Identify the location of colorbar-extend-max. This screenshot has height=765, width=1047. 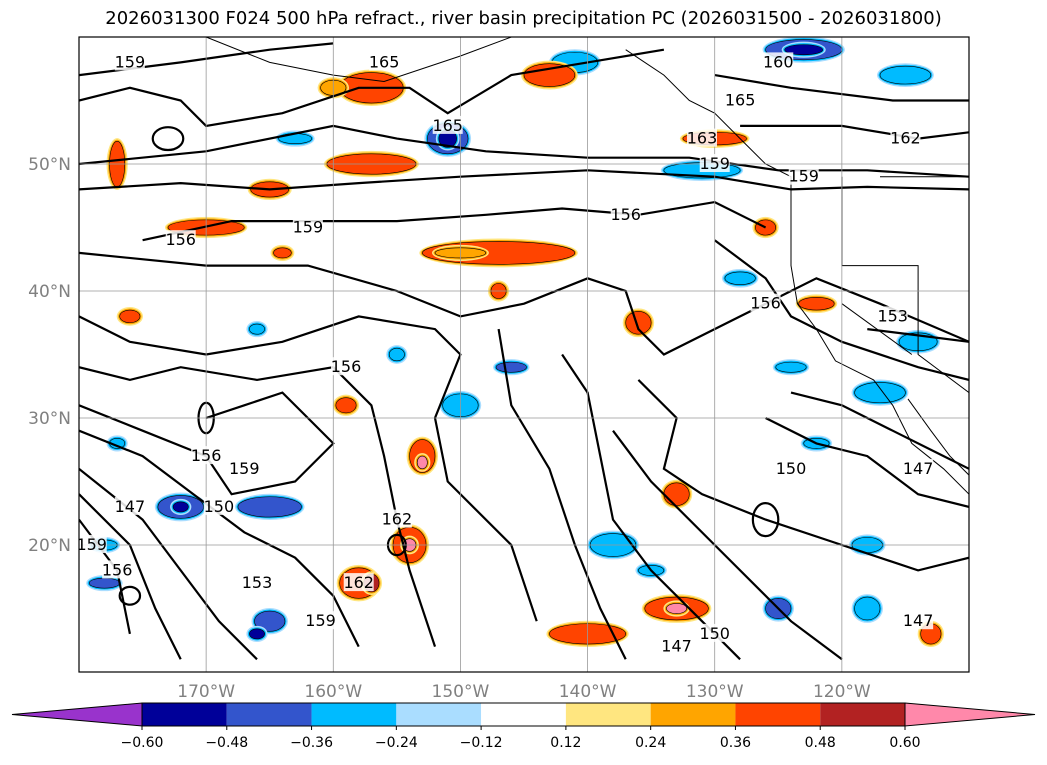
(970, 714).